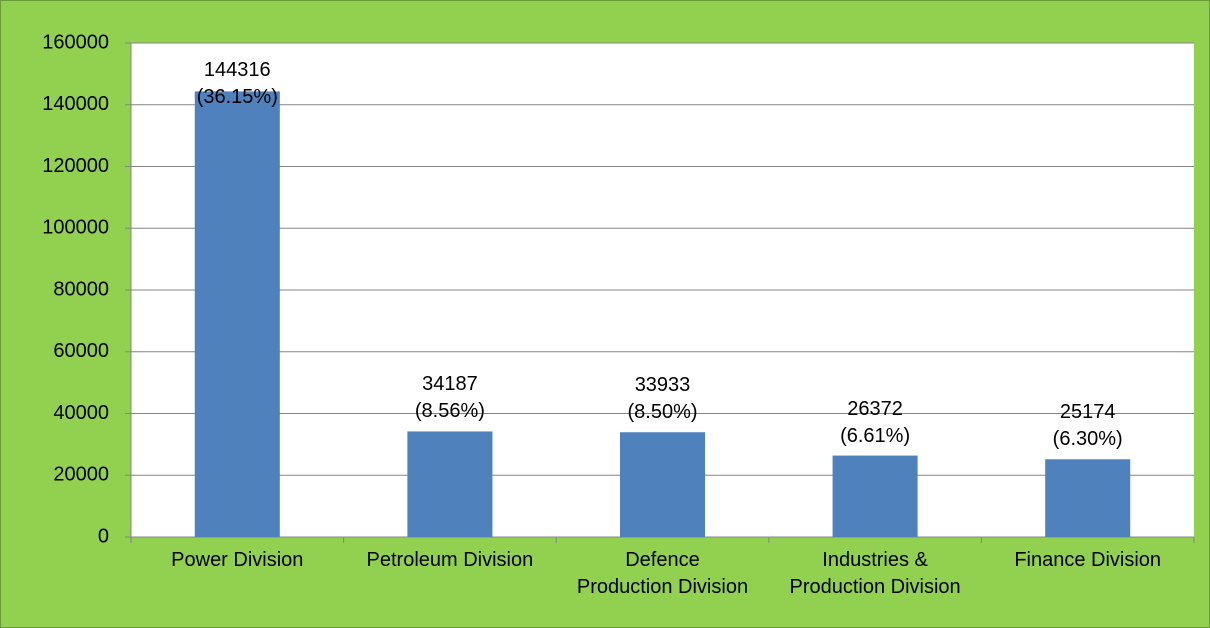  What do you see at coordinates (237, 560) in the screenshot?
I see `x-tick-label: Power Division` at bounding box center [237, 560].